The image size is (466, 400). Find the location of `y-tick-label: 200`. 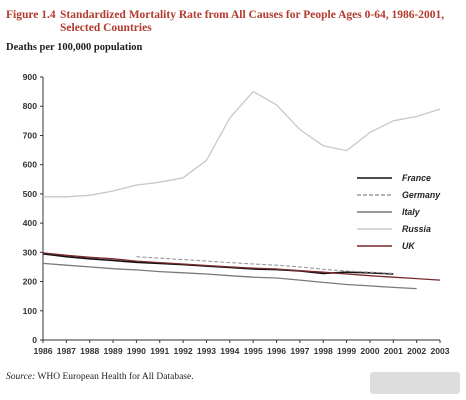

y-tick-label: 200 is located at coordinates (30, 282).